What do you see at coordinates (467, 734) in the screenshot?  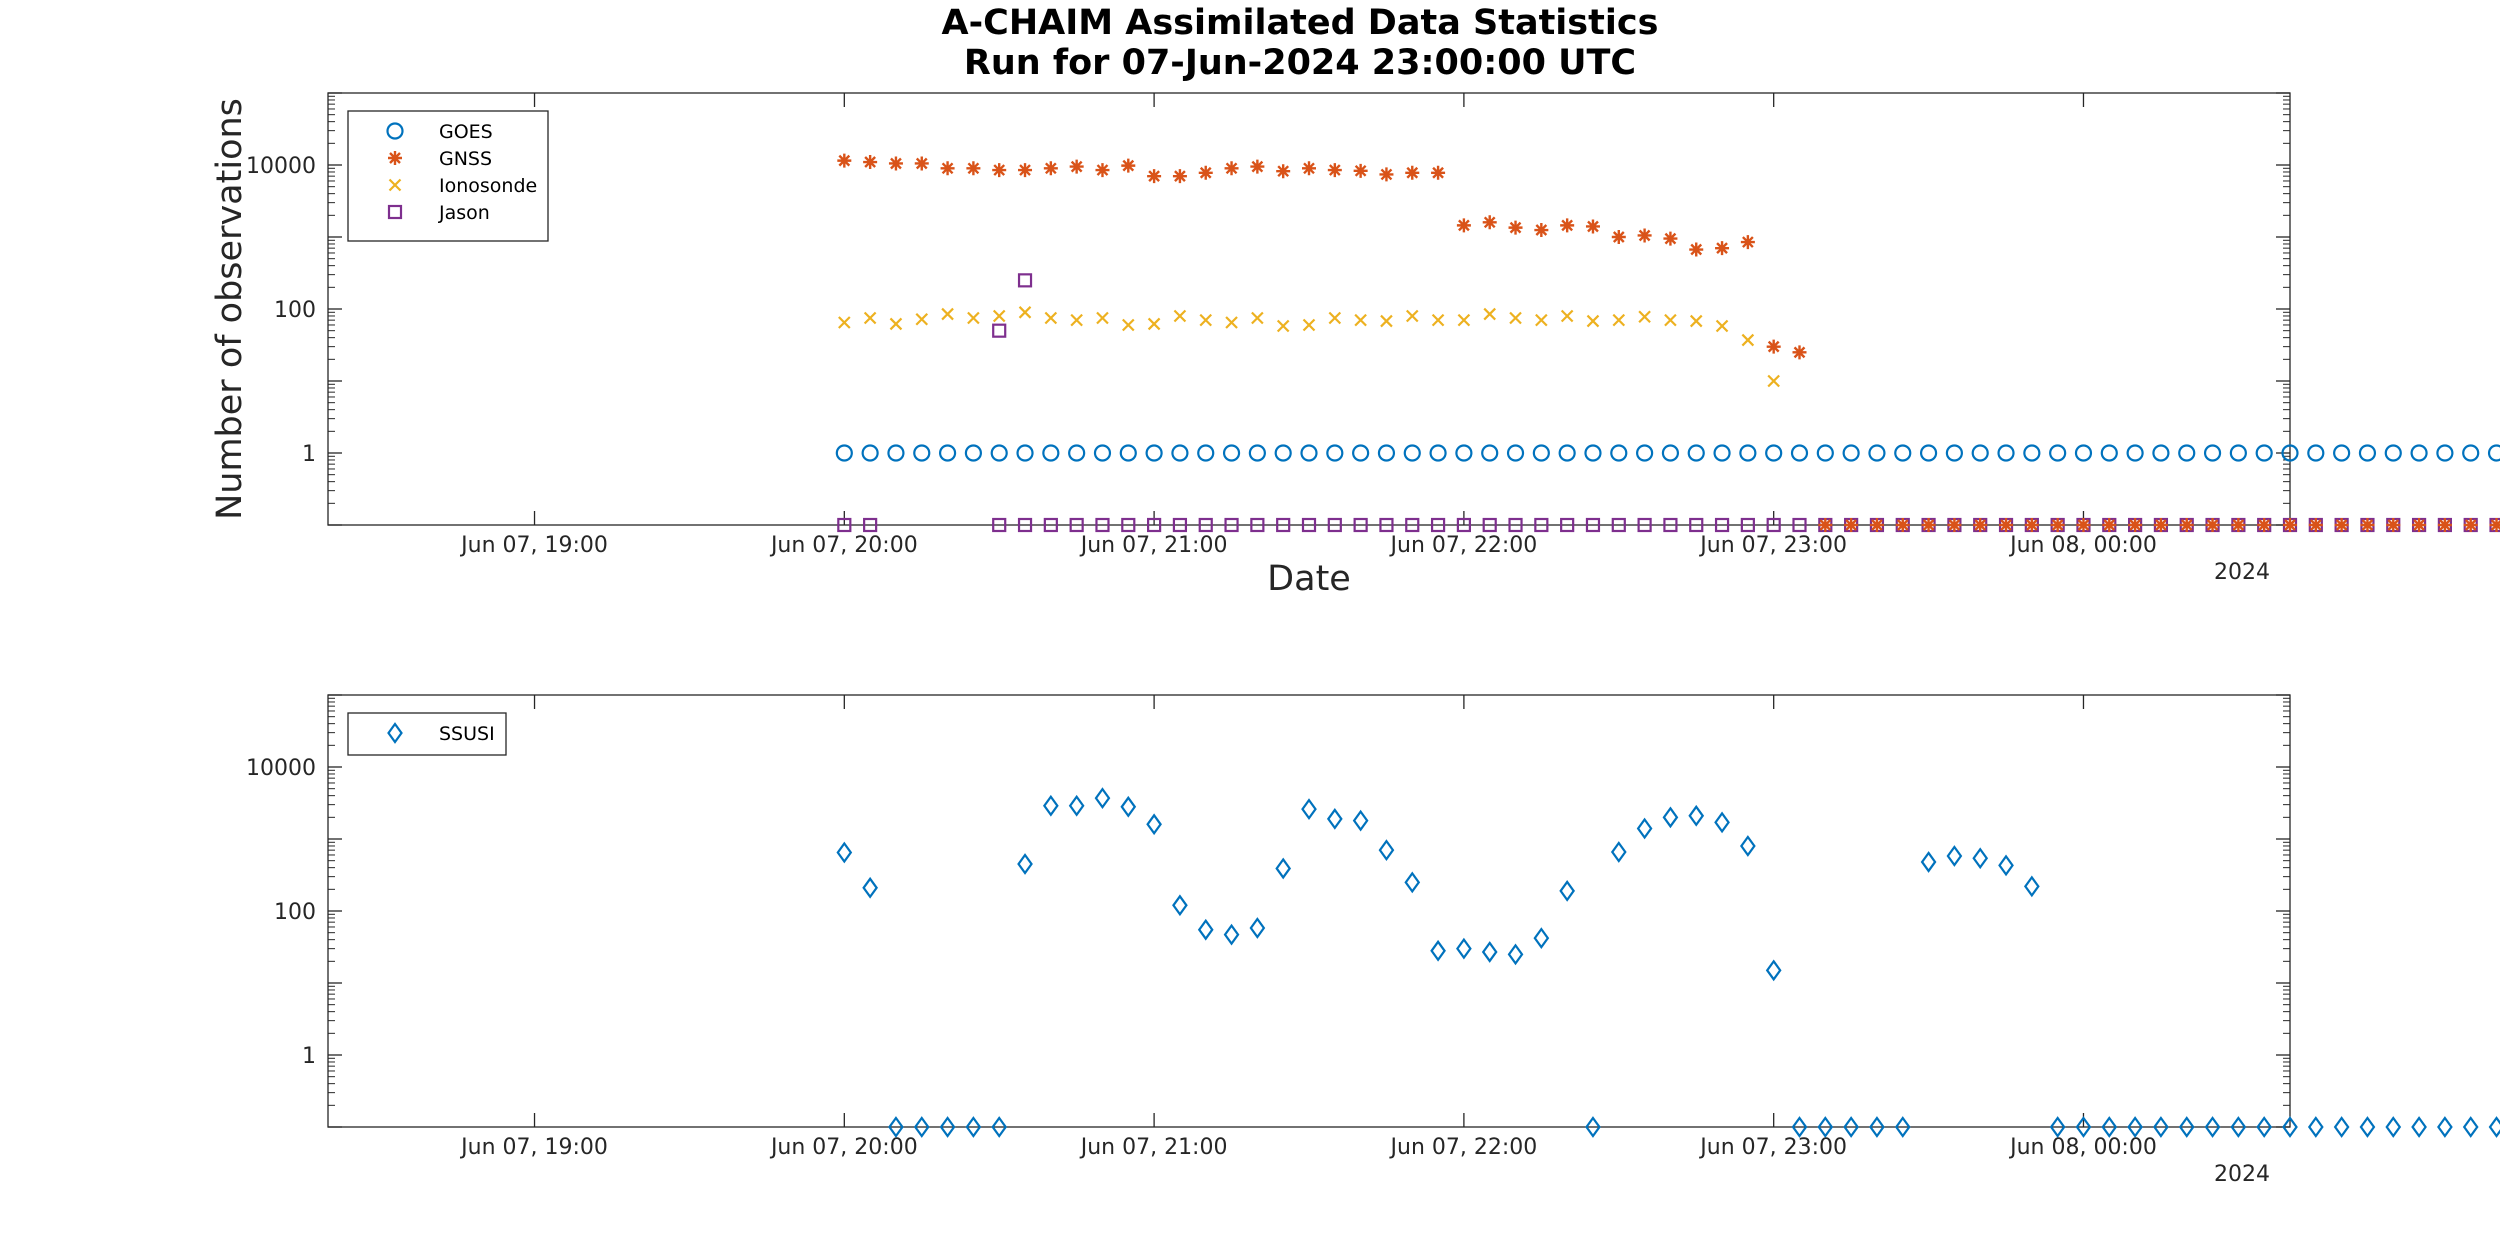 I see `legend-label-ssusi: SSUSI` at bounding box center [467, 734].